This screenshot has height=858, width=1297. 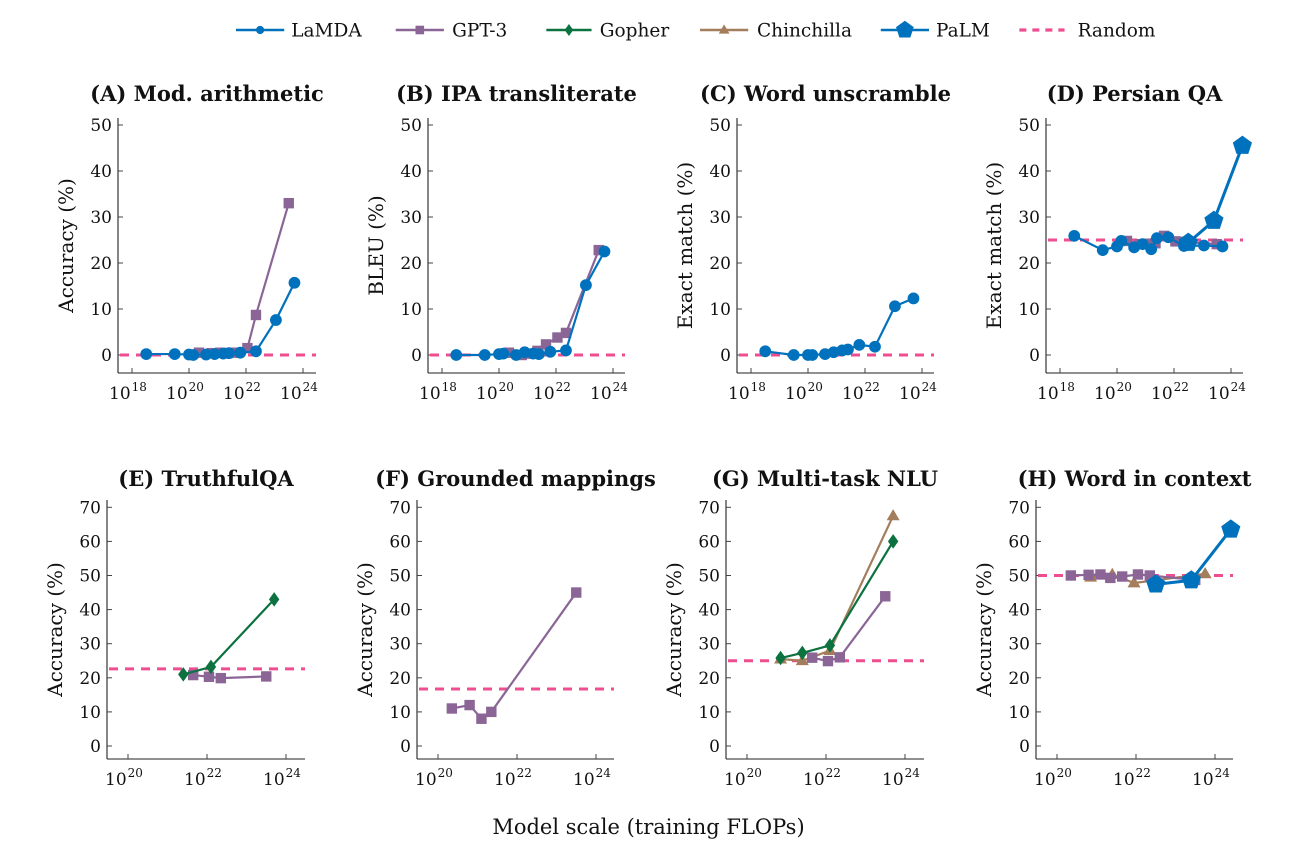 I want to click on legend-item-lamda: LaMDA, so click(x=299, y=31).